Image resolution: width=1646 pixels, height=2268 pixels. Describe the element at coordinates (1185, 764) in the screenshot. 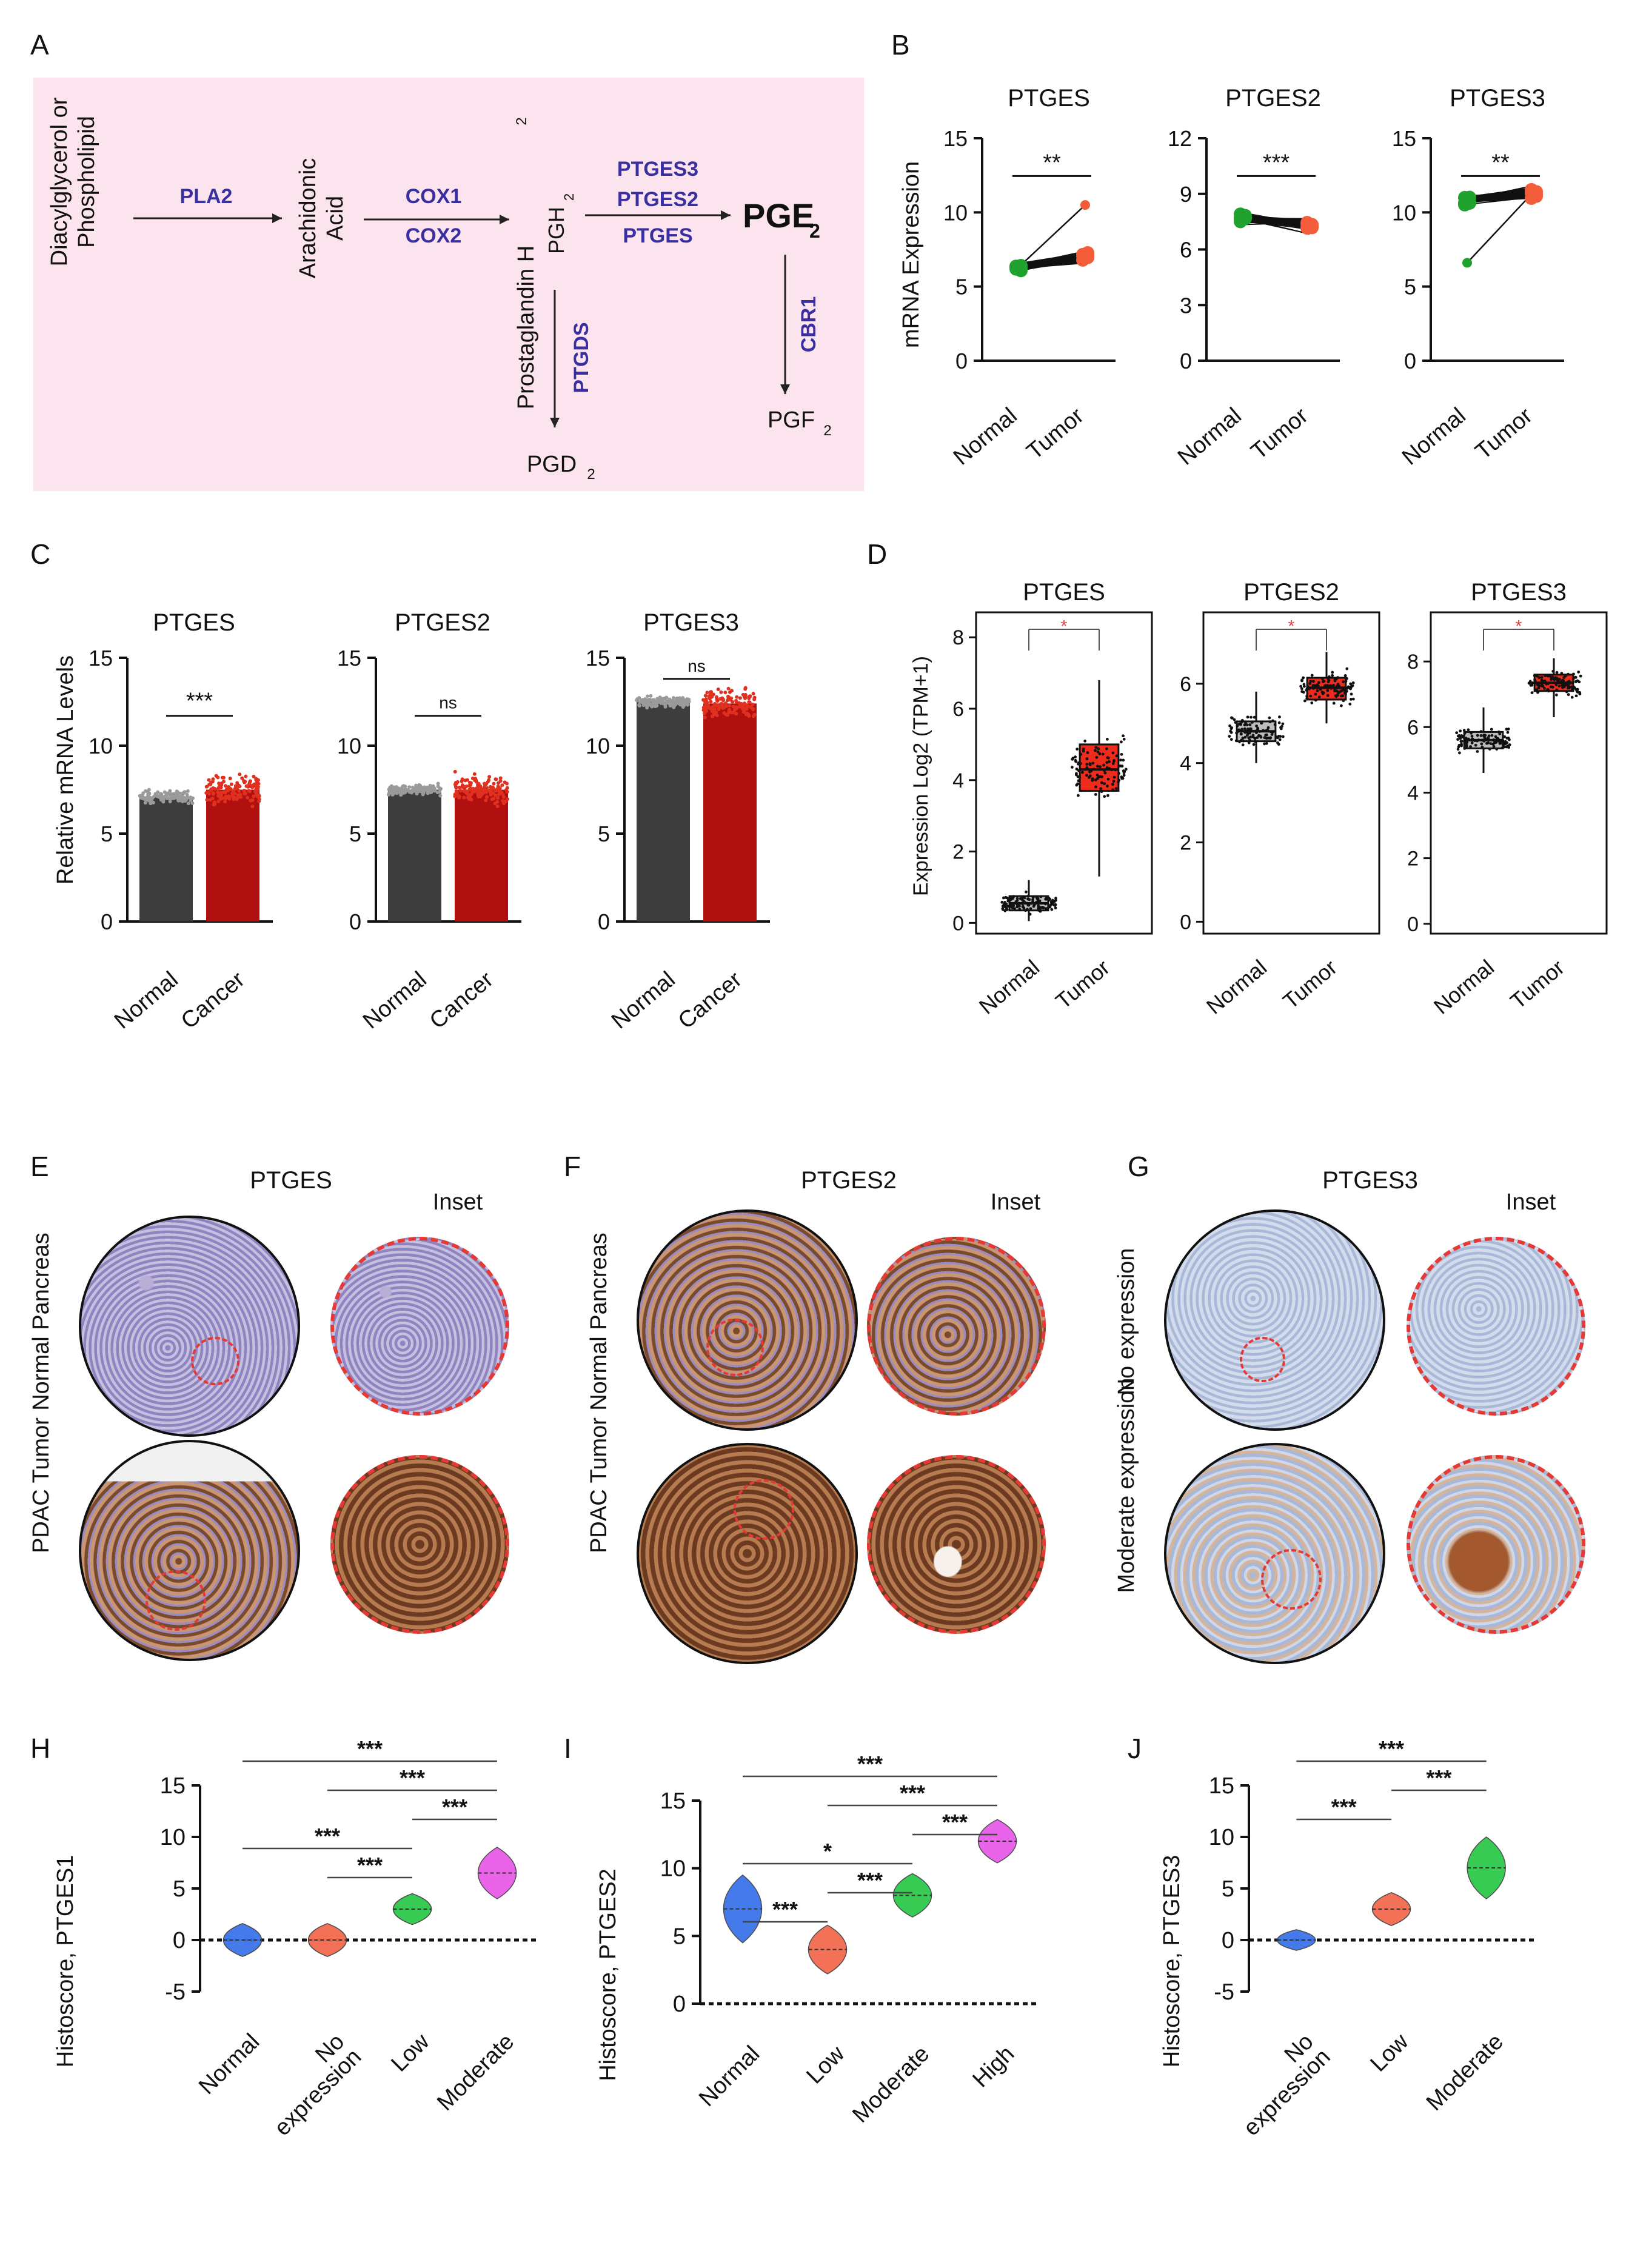

I see `tick-label: 4` at that location.